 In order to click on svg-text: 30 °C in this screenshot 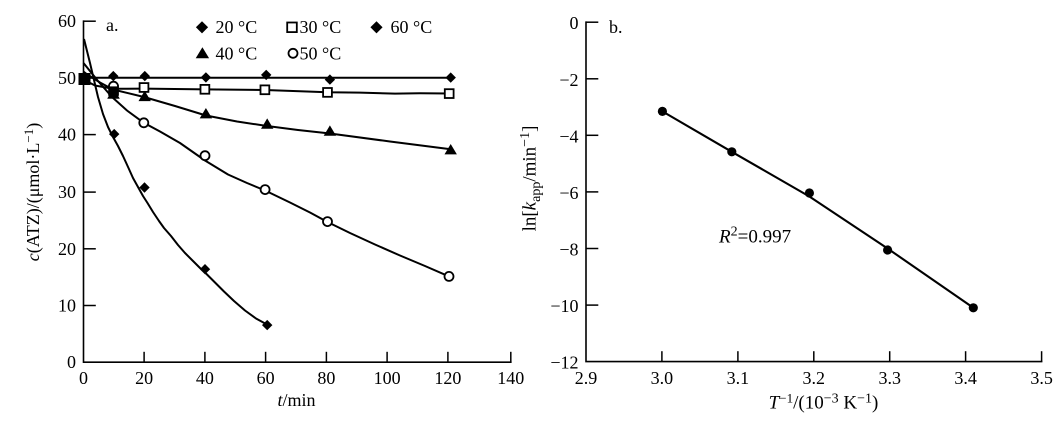, I will do `click(321, 27)`.